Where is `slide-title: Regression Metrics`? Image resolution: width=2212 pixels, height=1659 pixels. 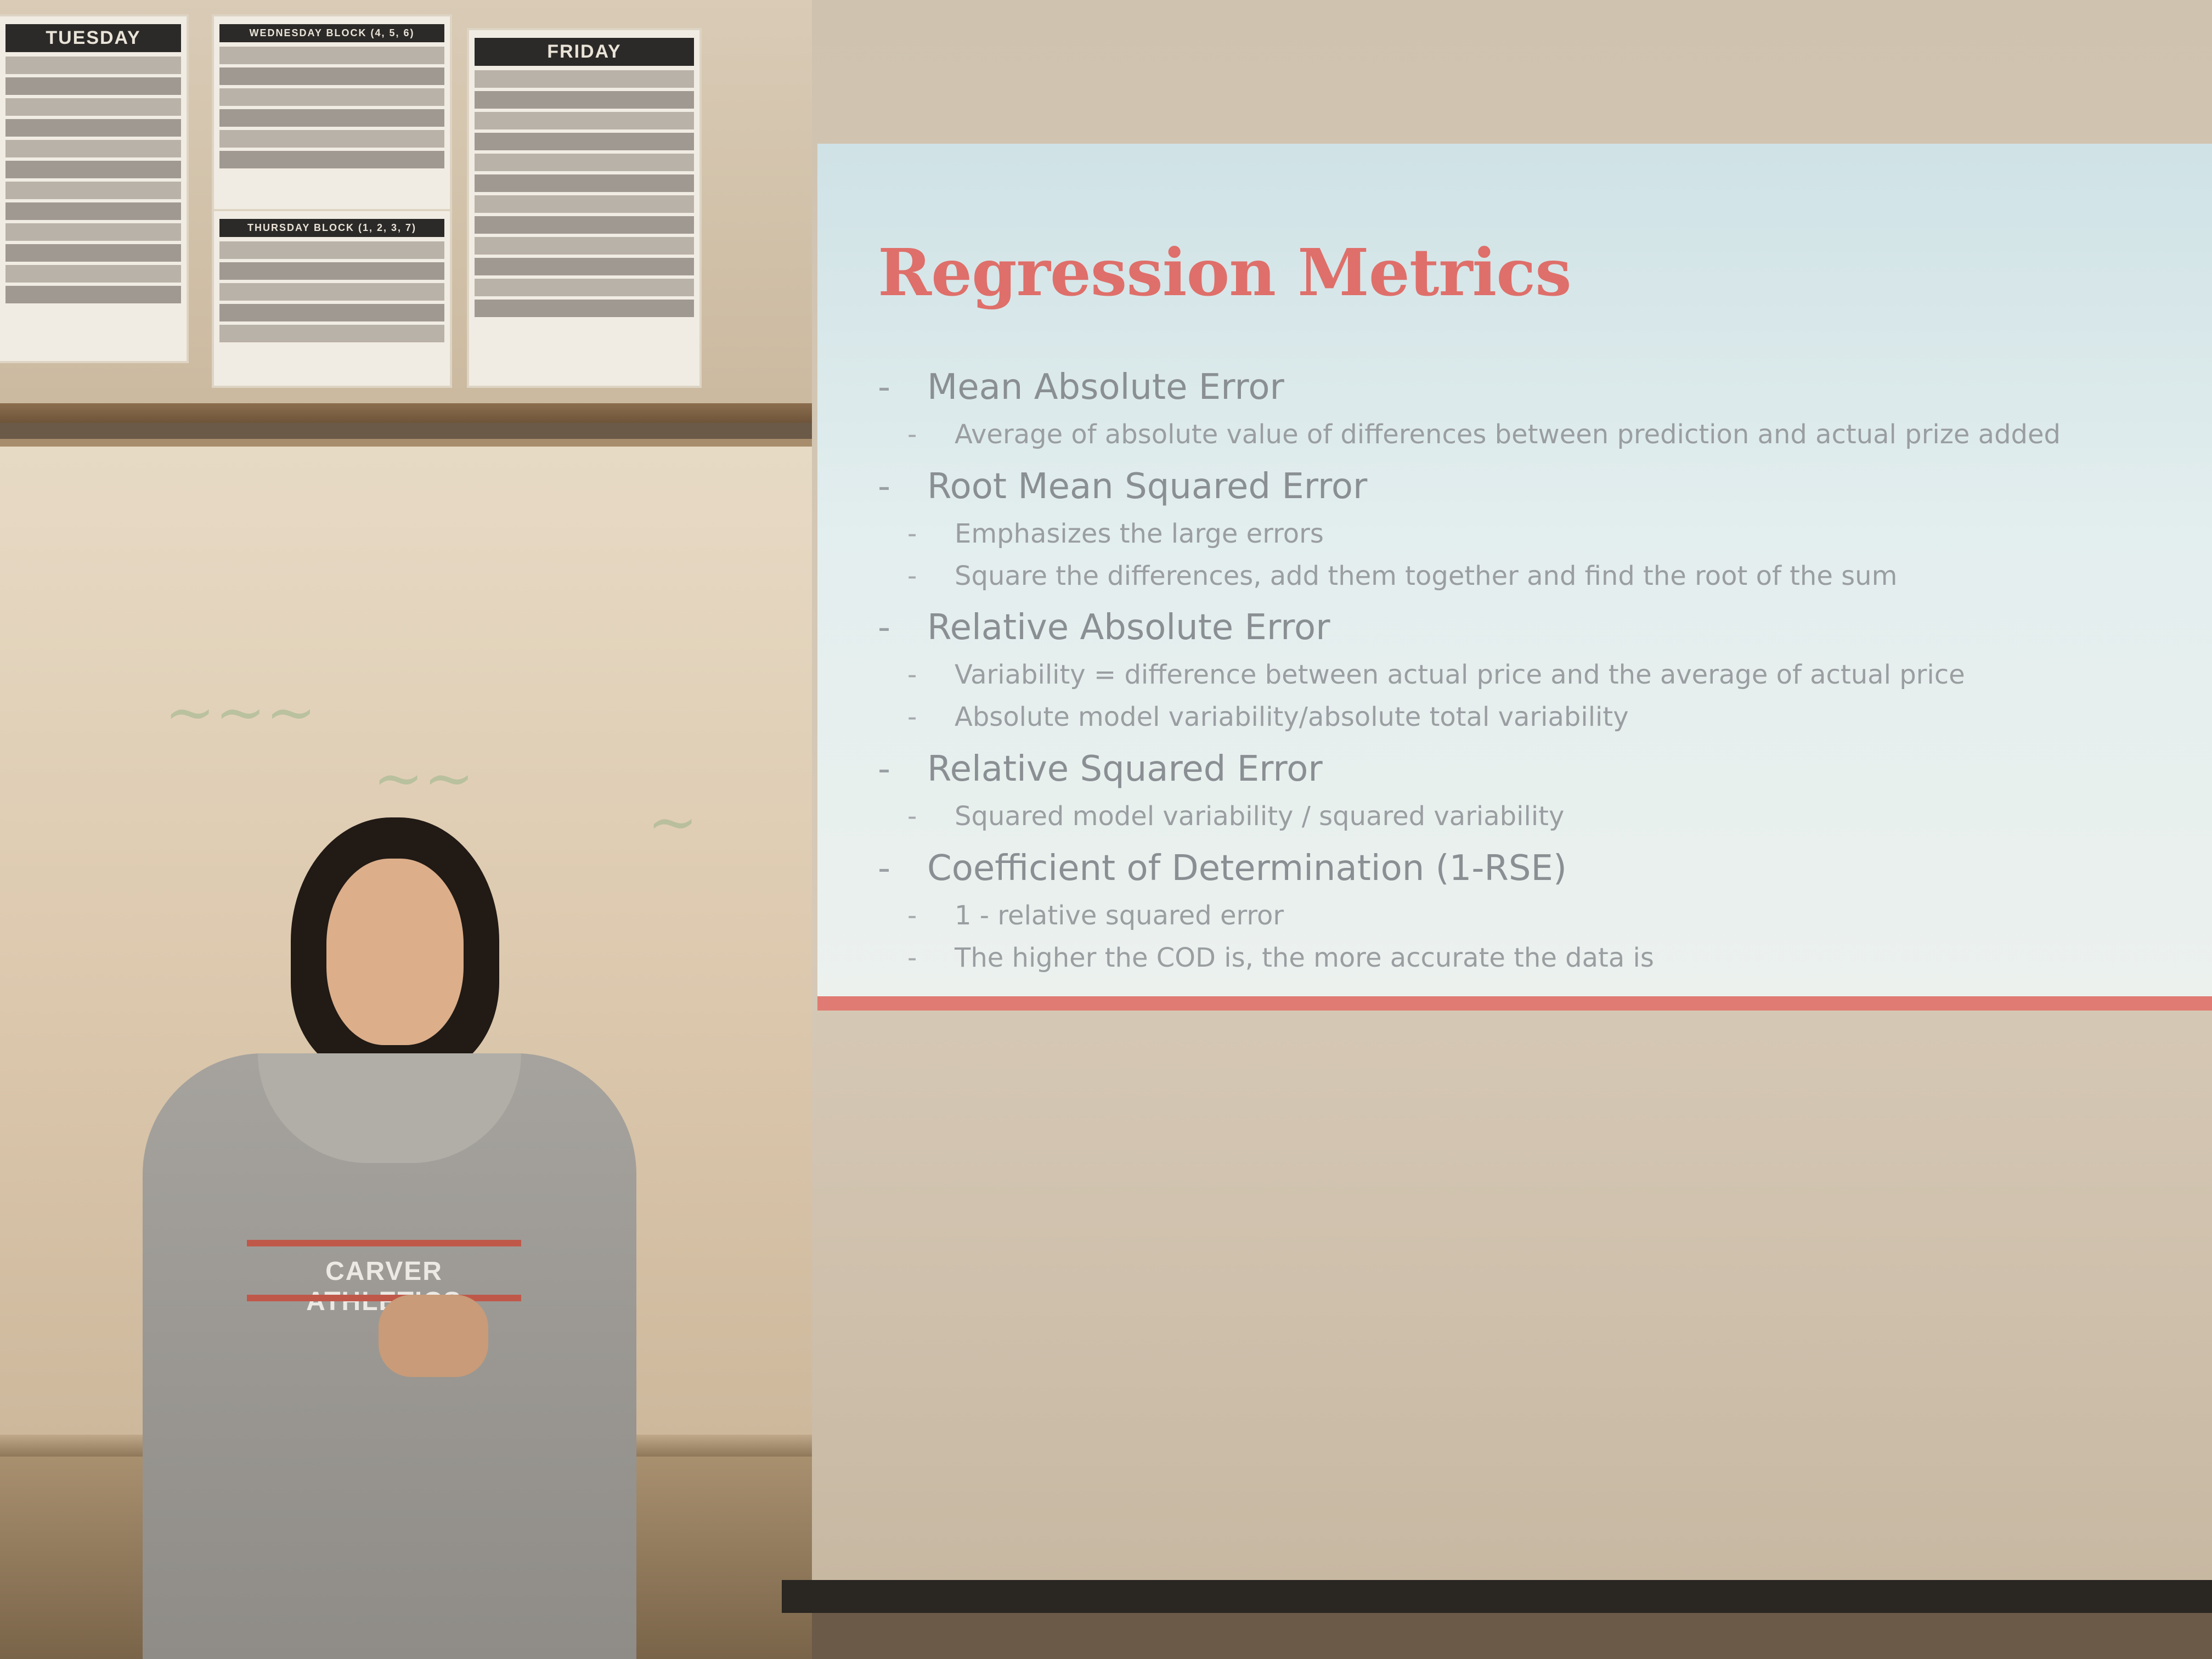 slide-title: Regression Metrics is located at coordinates (1225, 272).